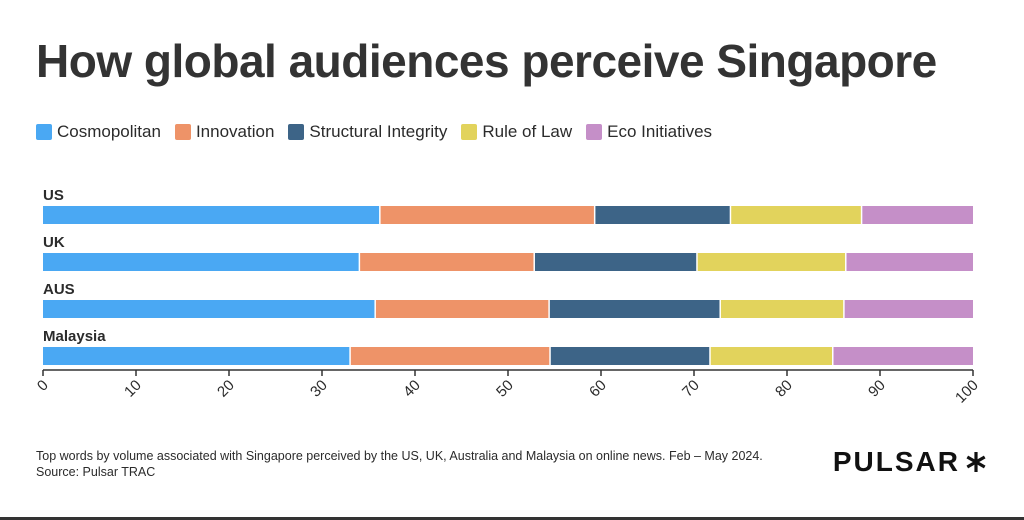 This screenshot has height=520, width=1024. What do you see at coordinates (59, 289) in the screenshot?
I see `category-label-aus: AUS` at bounding box center [59, 289].